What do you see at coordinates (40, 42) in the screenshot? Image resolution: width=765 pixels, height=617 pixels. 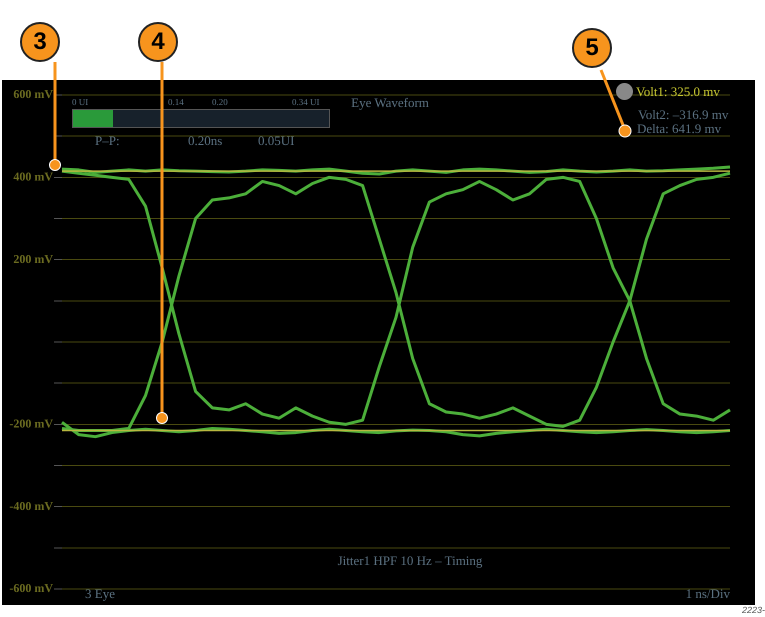 I see `text: 3` at bounding box center [40, 42].